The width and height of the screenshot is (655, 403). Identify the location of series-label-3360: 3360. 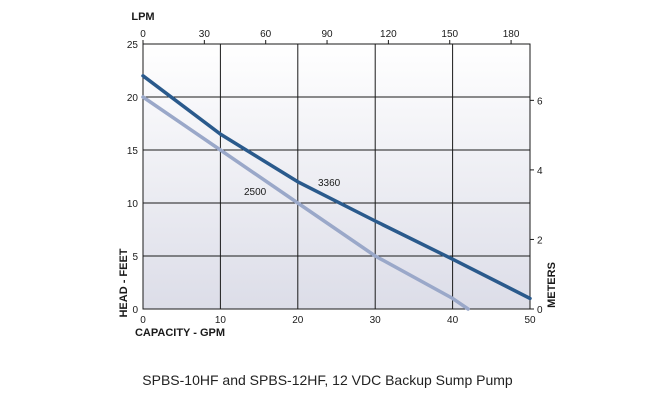
(329, 183).